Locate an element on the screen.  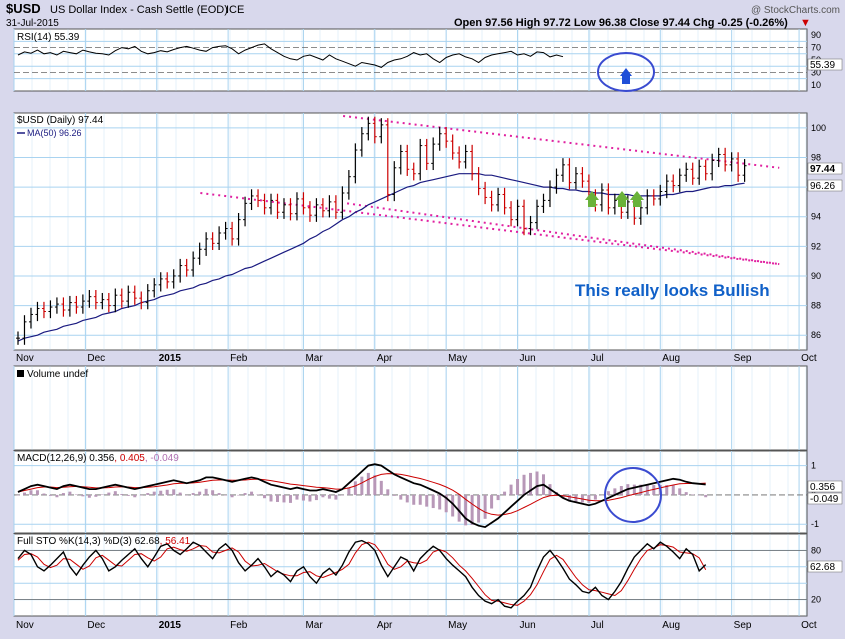
y-tick-label: 10 is located at coordinates (816, 85).